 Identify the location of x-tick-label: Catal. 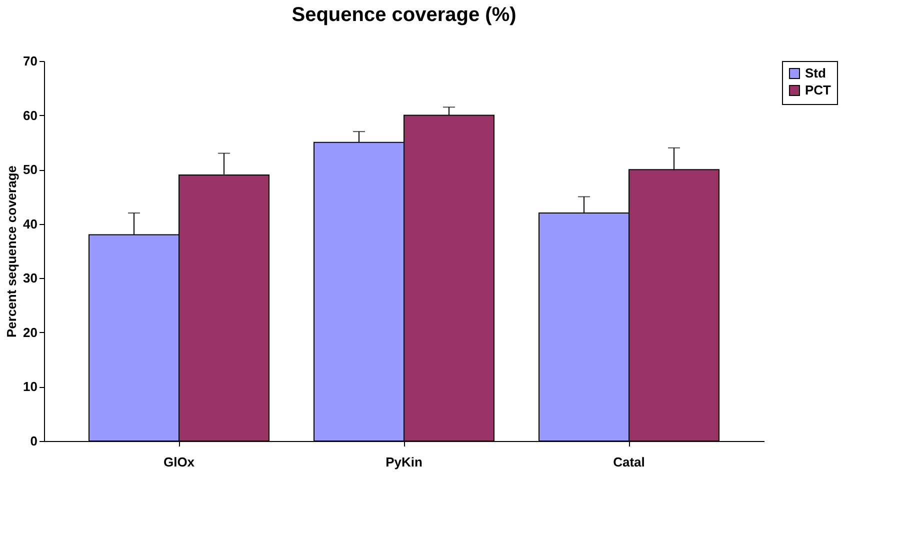
(629, 462).